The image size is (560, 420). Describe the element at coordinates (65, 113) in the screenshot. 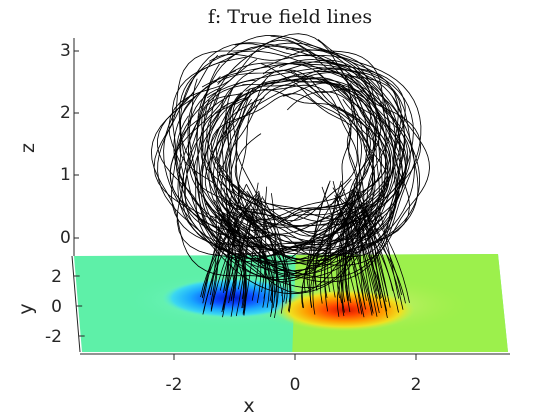

I see `z-tick-label: 2` at that location.